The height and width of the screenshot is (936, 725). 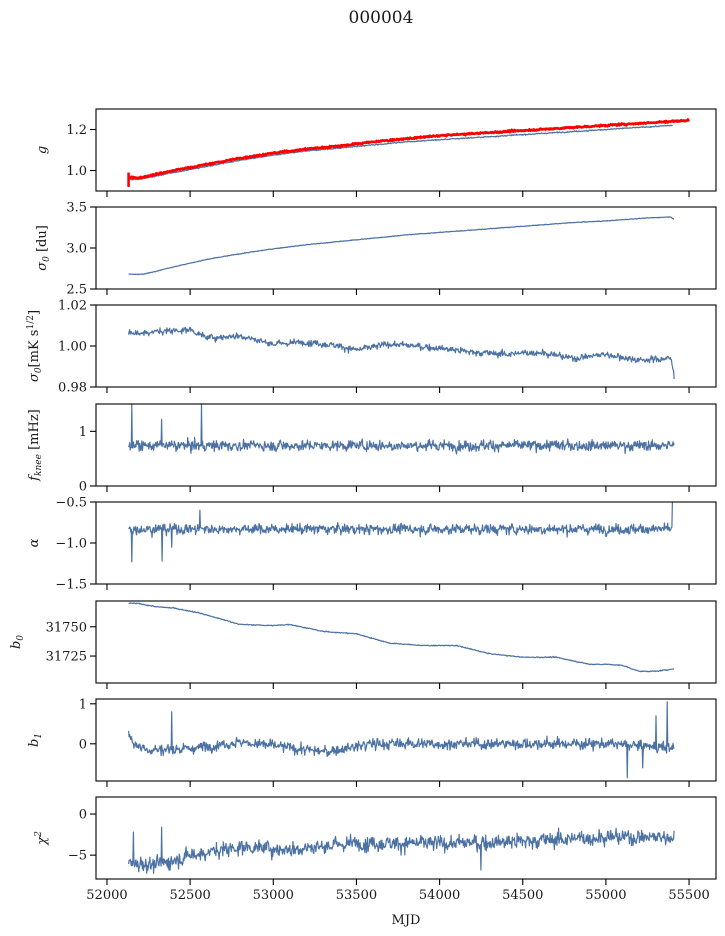 What do you see at coordinates (72, 388) in the screenshot?
I see `ytick-label-sigma0_mK: 0.98` at bounding box center [72, 388].